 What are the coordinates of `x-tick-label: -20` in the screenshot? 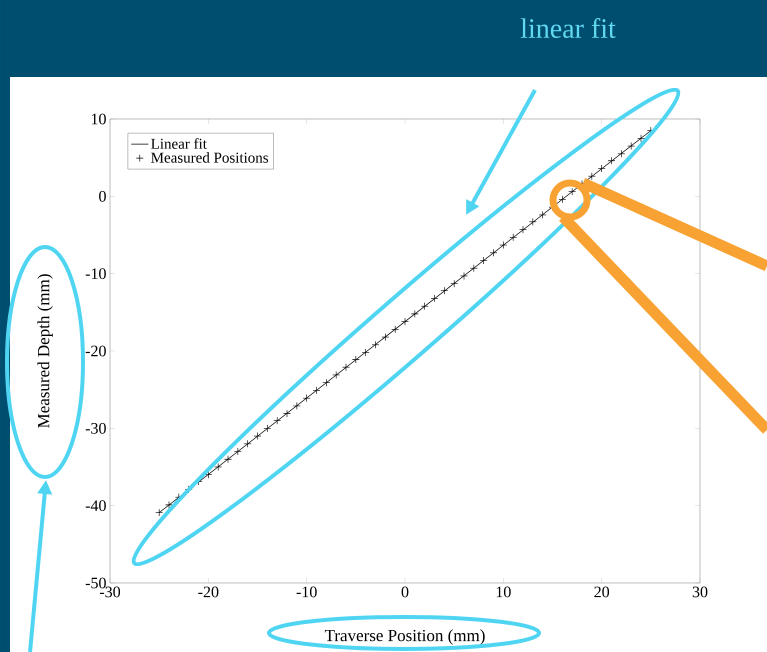 It's located at (208, 592).